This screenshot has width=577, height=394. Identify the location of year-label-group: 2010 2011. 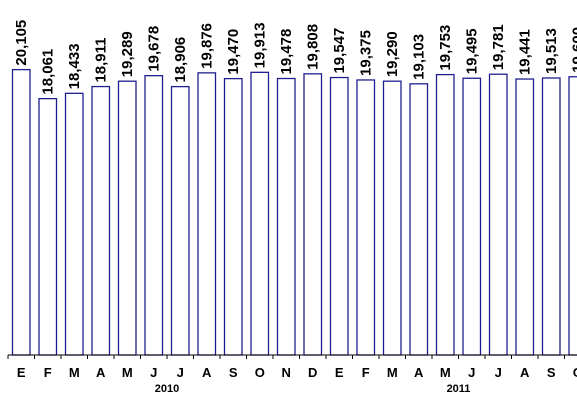
(313, 388).